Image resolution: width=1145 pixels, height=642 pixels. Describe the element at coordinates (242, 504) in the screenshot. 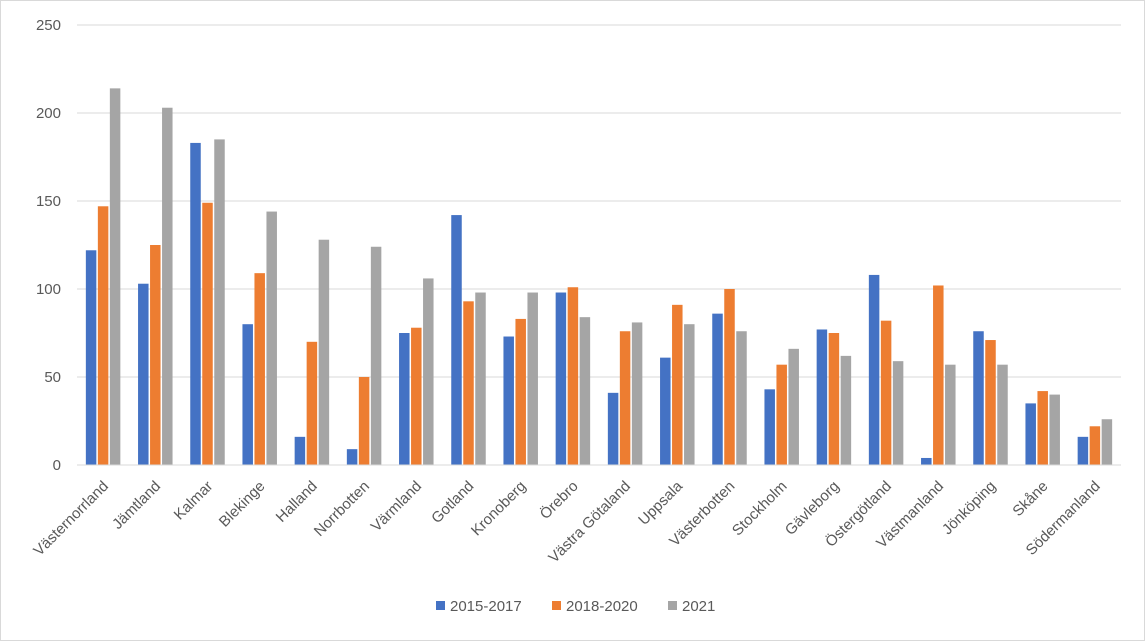

I see `x-tick-label: Blekinge` at that location.